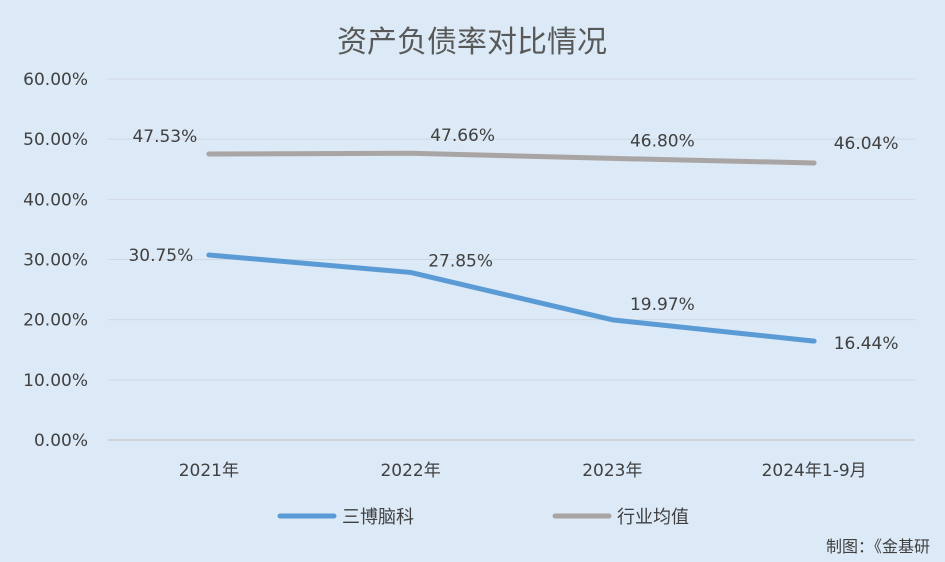 The height and width of the screenshot is (562, 945). I want to click on x-tick-label: 2022年, so click(410, 471).